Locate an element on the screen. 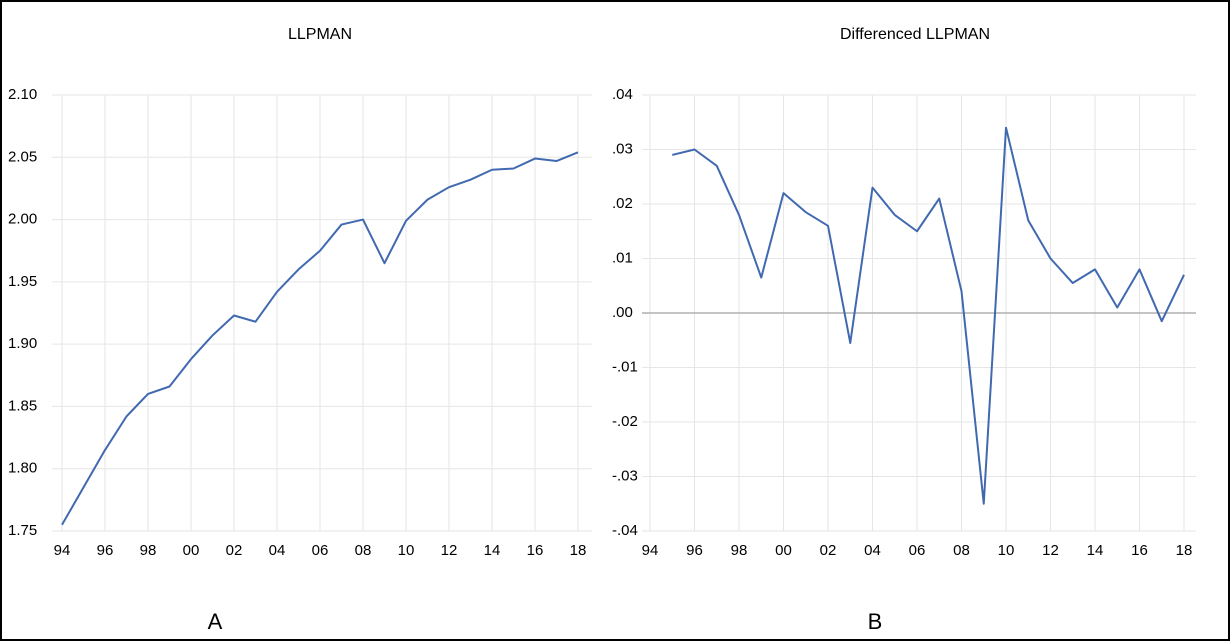  y-tick-label: .01 is located at coordinates (622, 257).